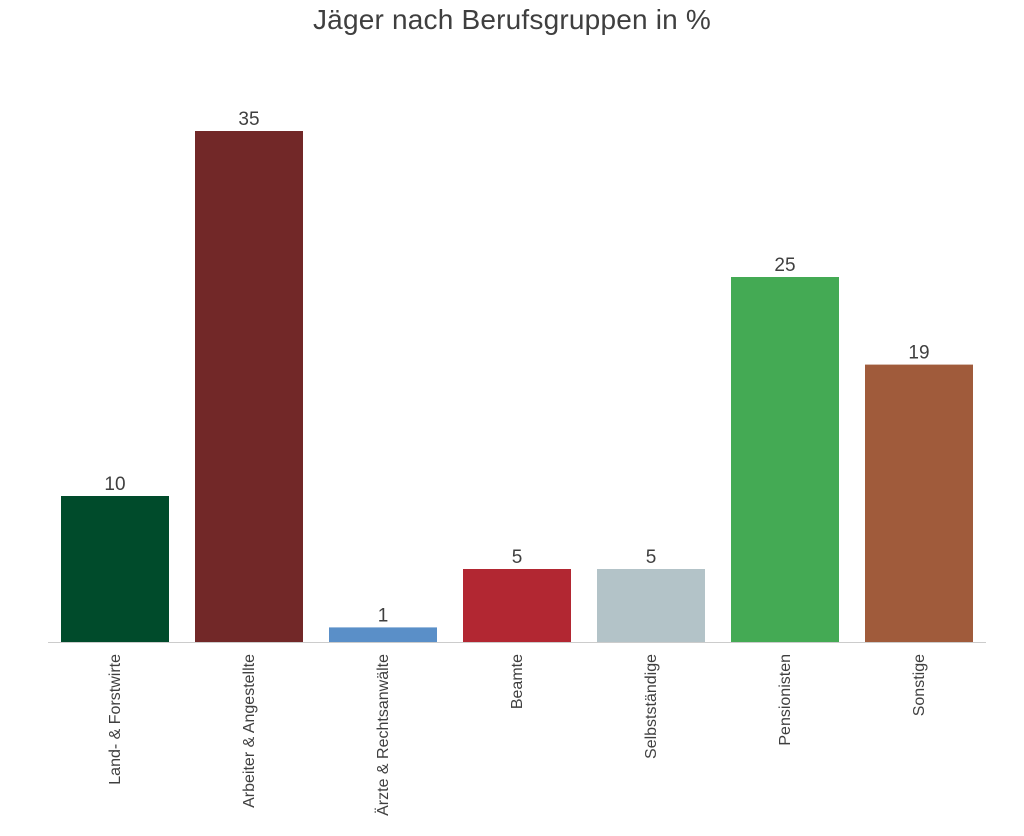 This screenshot has height=836, width=1024. What do you see at coordinates (383, 735) in the screenshot?
I see `x-tick-label-2: Ärzte & Rechtsanwälte` at bounding box center [383, 735].